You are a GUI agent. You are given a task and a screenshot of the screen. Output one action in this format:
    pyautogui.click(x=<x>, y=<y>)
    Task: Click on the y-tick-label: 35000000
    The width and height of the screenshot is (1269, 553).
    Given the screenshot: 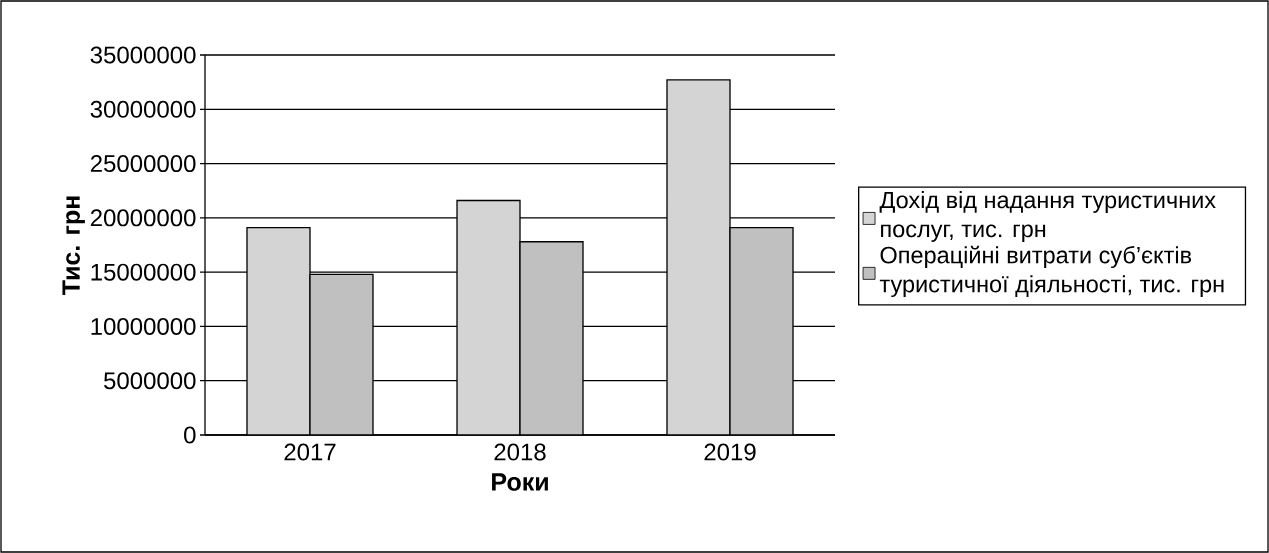 What is the action you would take?
    pyautogui.click(x=143, y=55)
    